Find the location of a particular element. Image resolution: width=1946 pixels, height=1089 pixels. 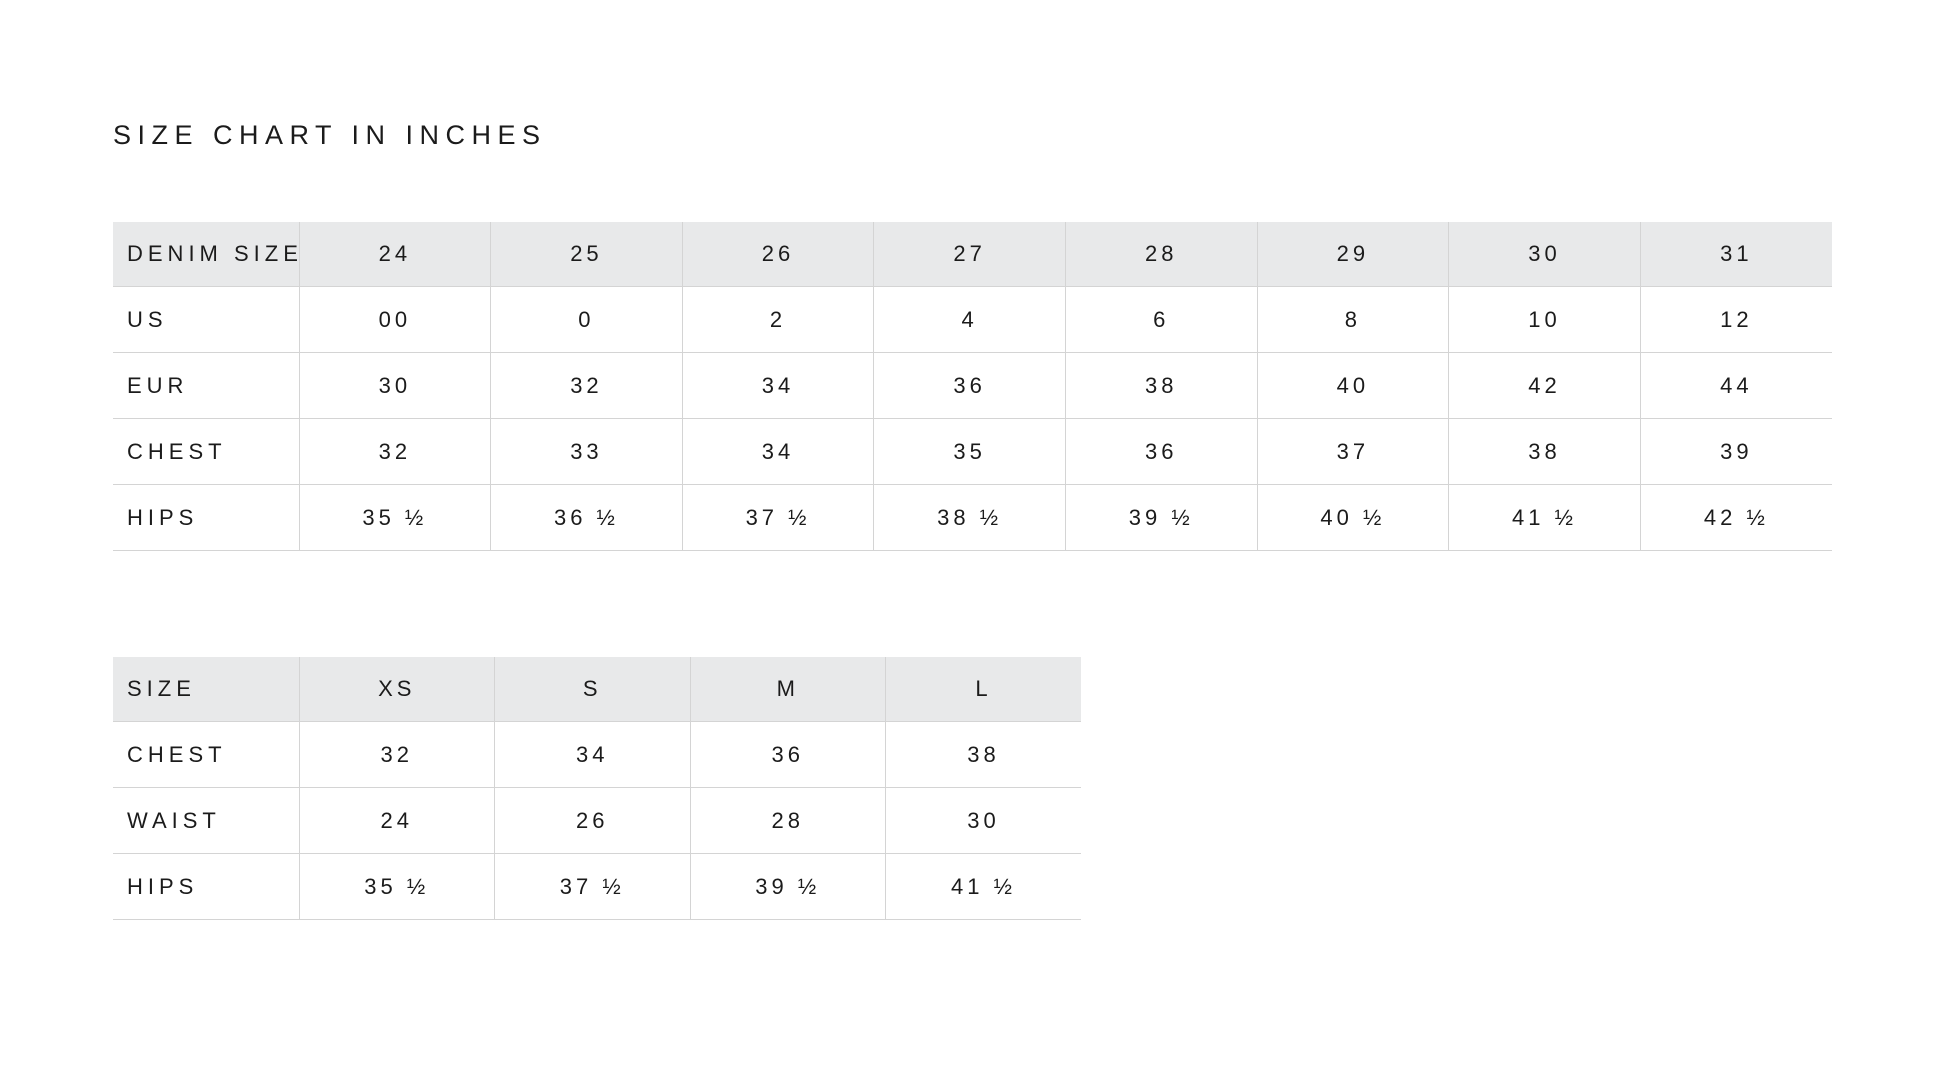

denim-col-header-26: 26 is located at coordinates (777, 254).